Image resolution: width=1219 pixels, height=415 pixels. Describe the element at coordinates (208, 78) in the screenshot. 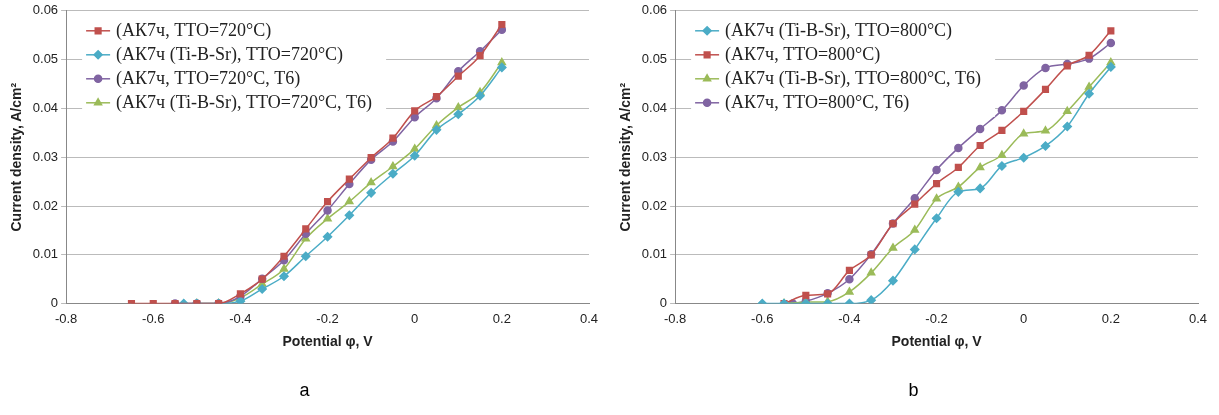

I see `legend-label: (АК7ч, ТТО=720°C, Т6)` at that location.